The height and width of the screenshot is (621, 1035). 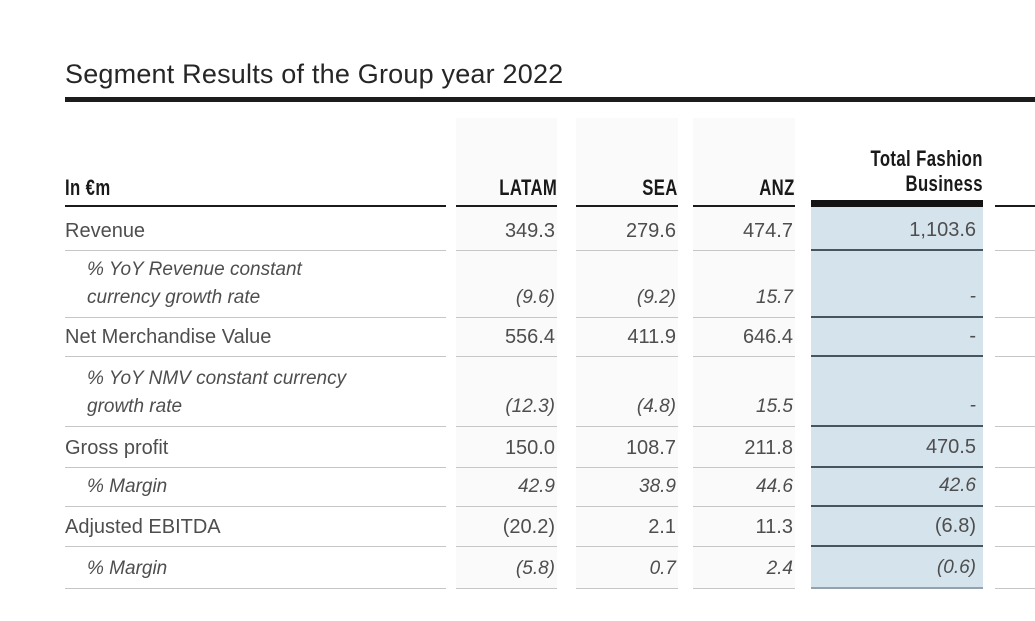 What do you see at coordinates (255, 229) in the screenshot?
I see `row-label-cell: Revenue` at bounding box center [255, 229].